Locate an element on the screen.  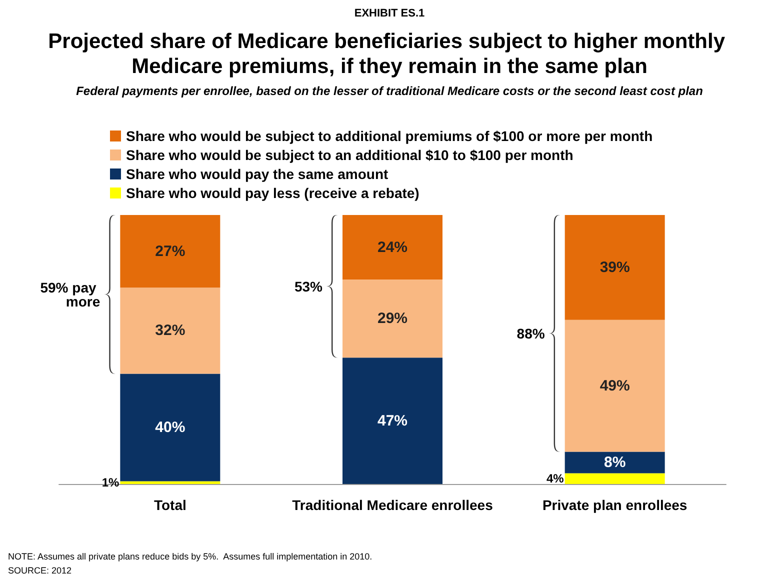
data-label: 1% is located at coordinates (111, 483).